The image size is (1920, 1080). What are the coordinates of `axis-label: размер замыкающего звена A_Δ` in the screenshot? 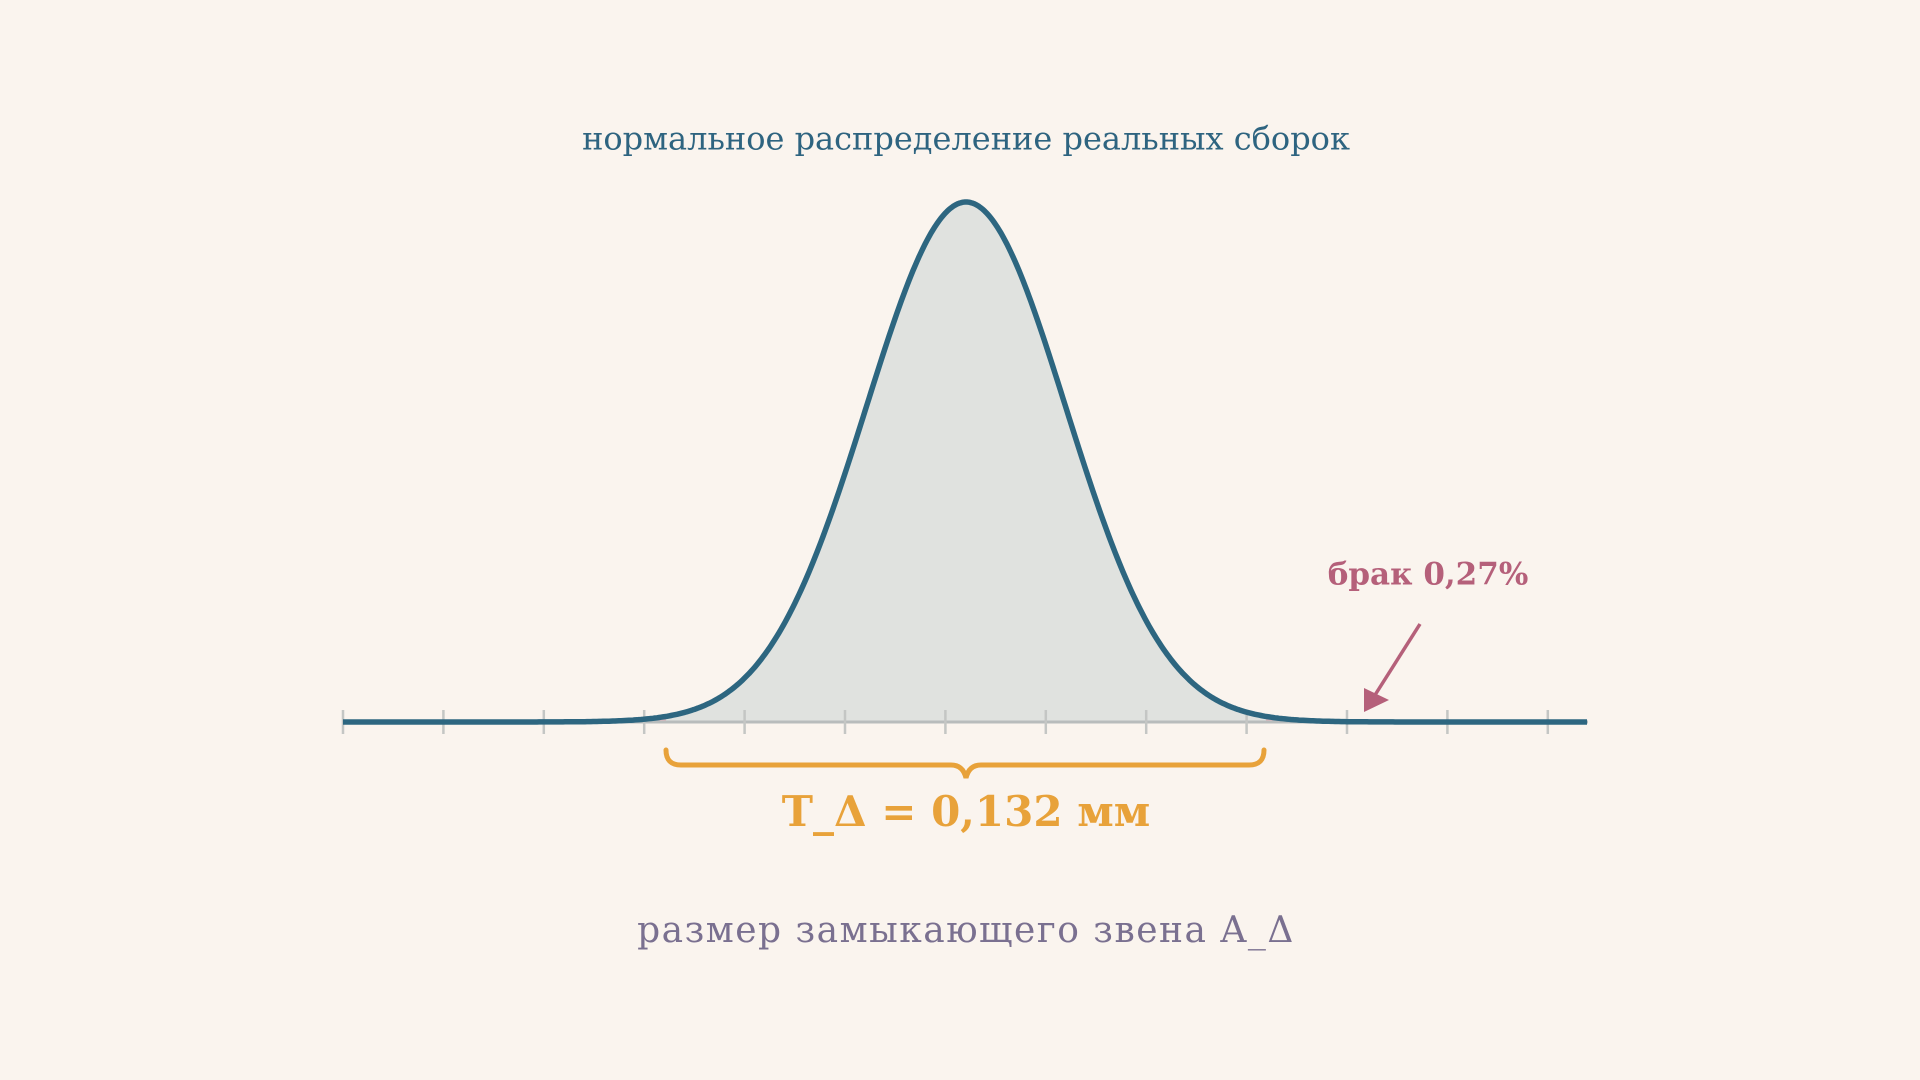 It's located at (966, 930).